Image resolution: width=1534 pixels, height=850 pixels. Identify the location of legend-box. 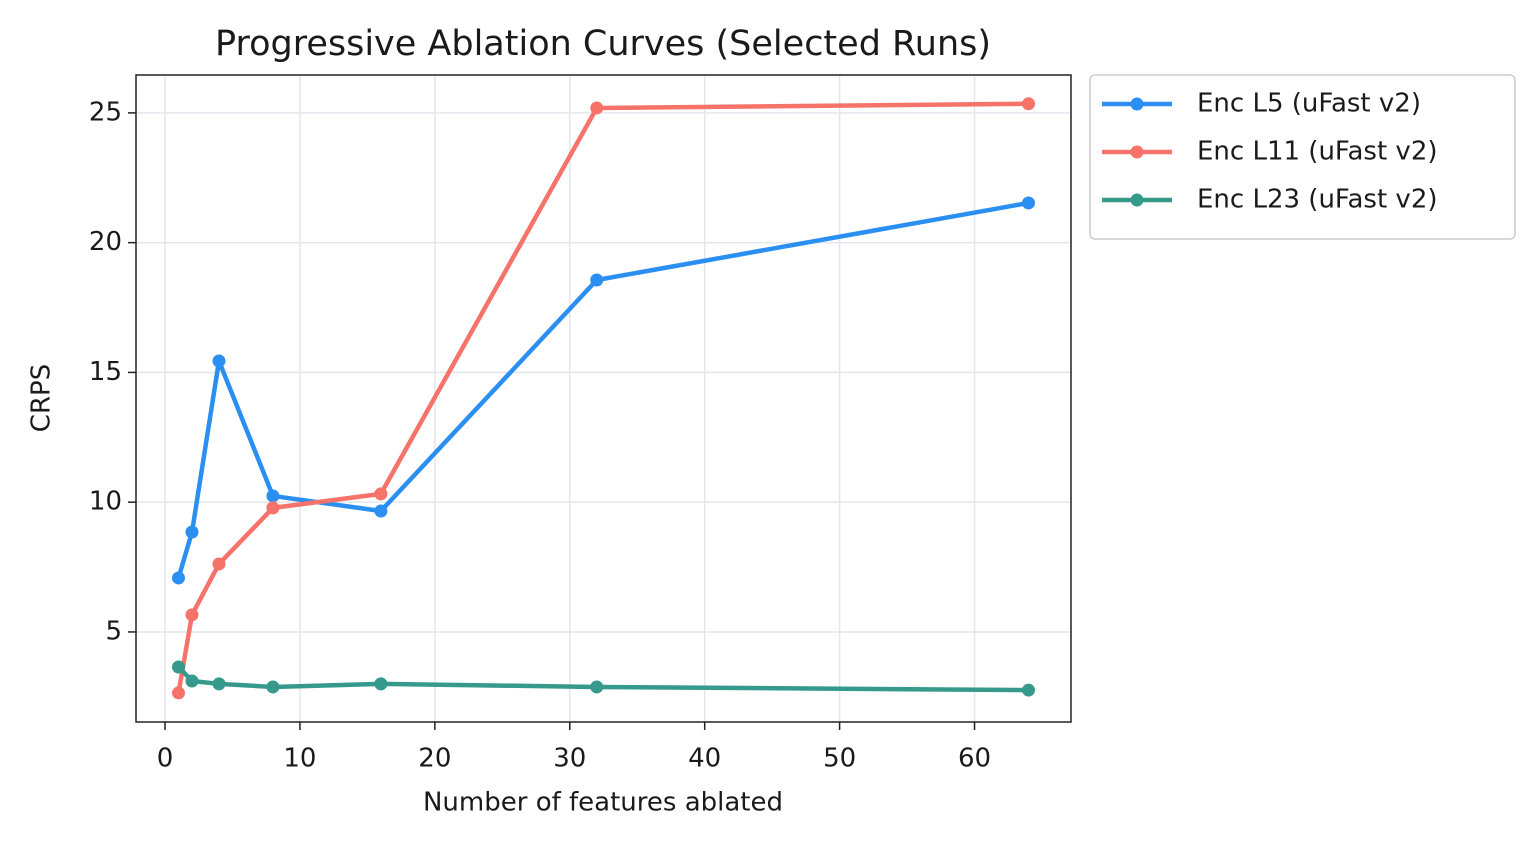
(1302, 157).